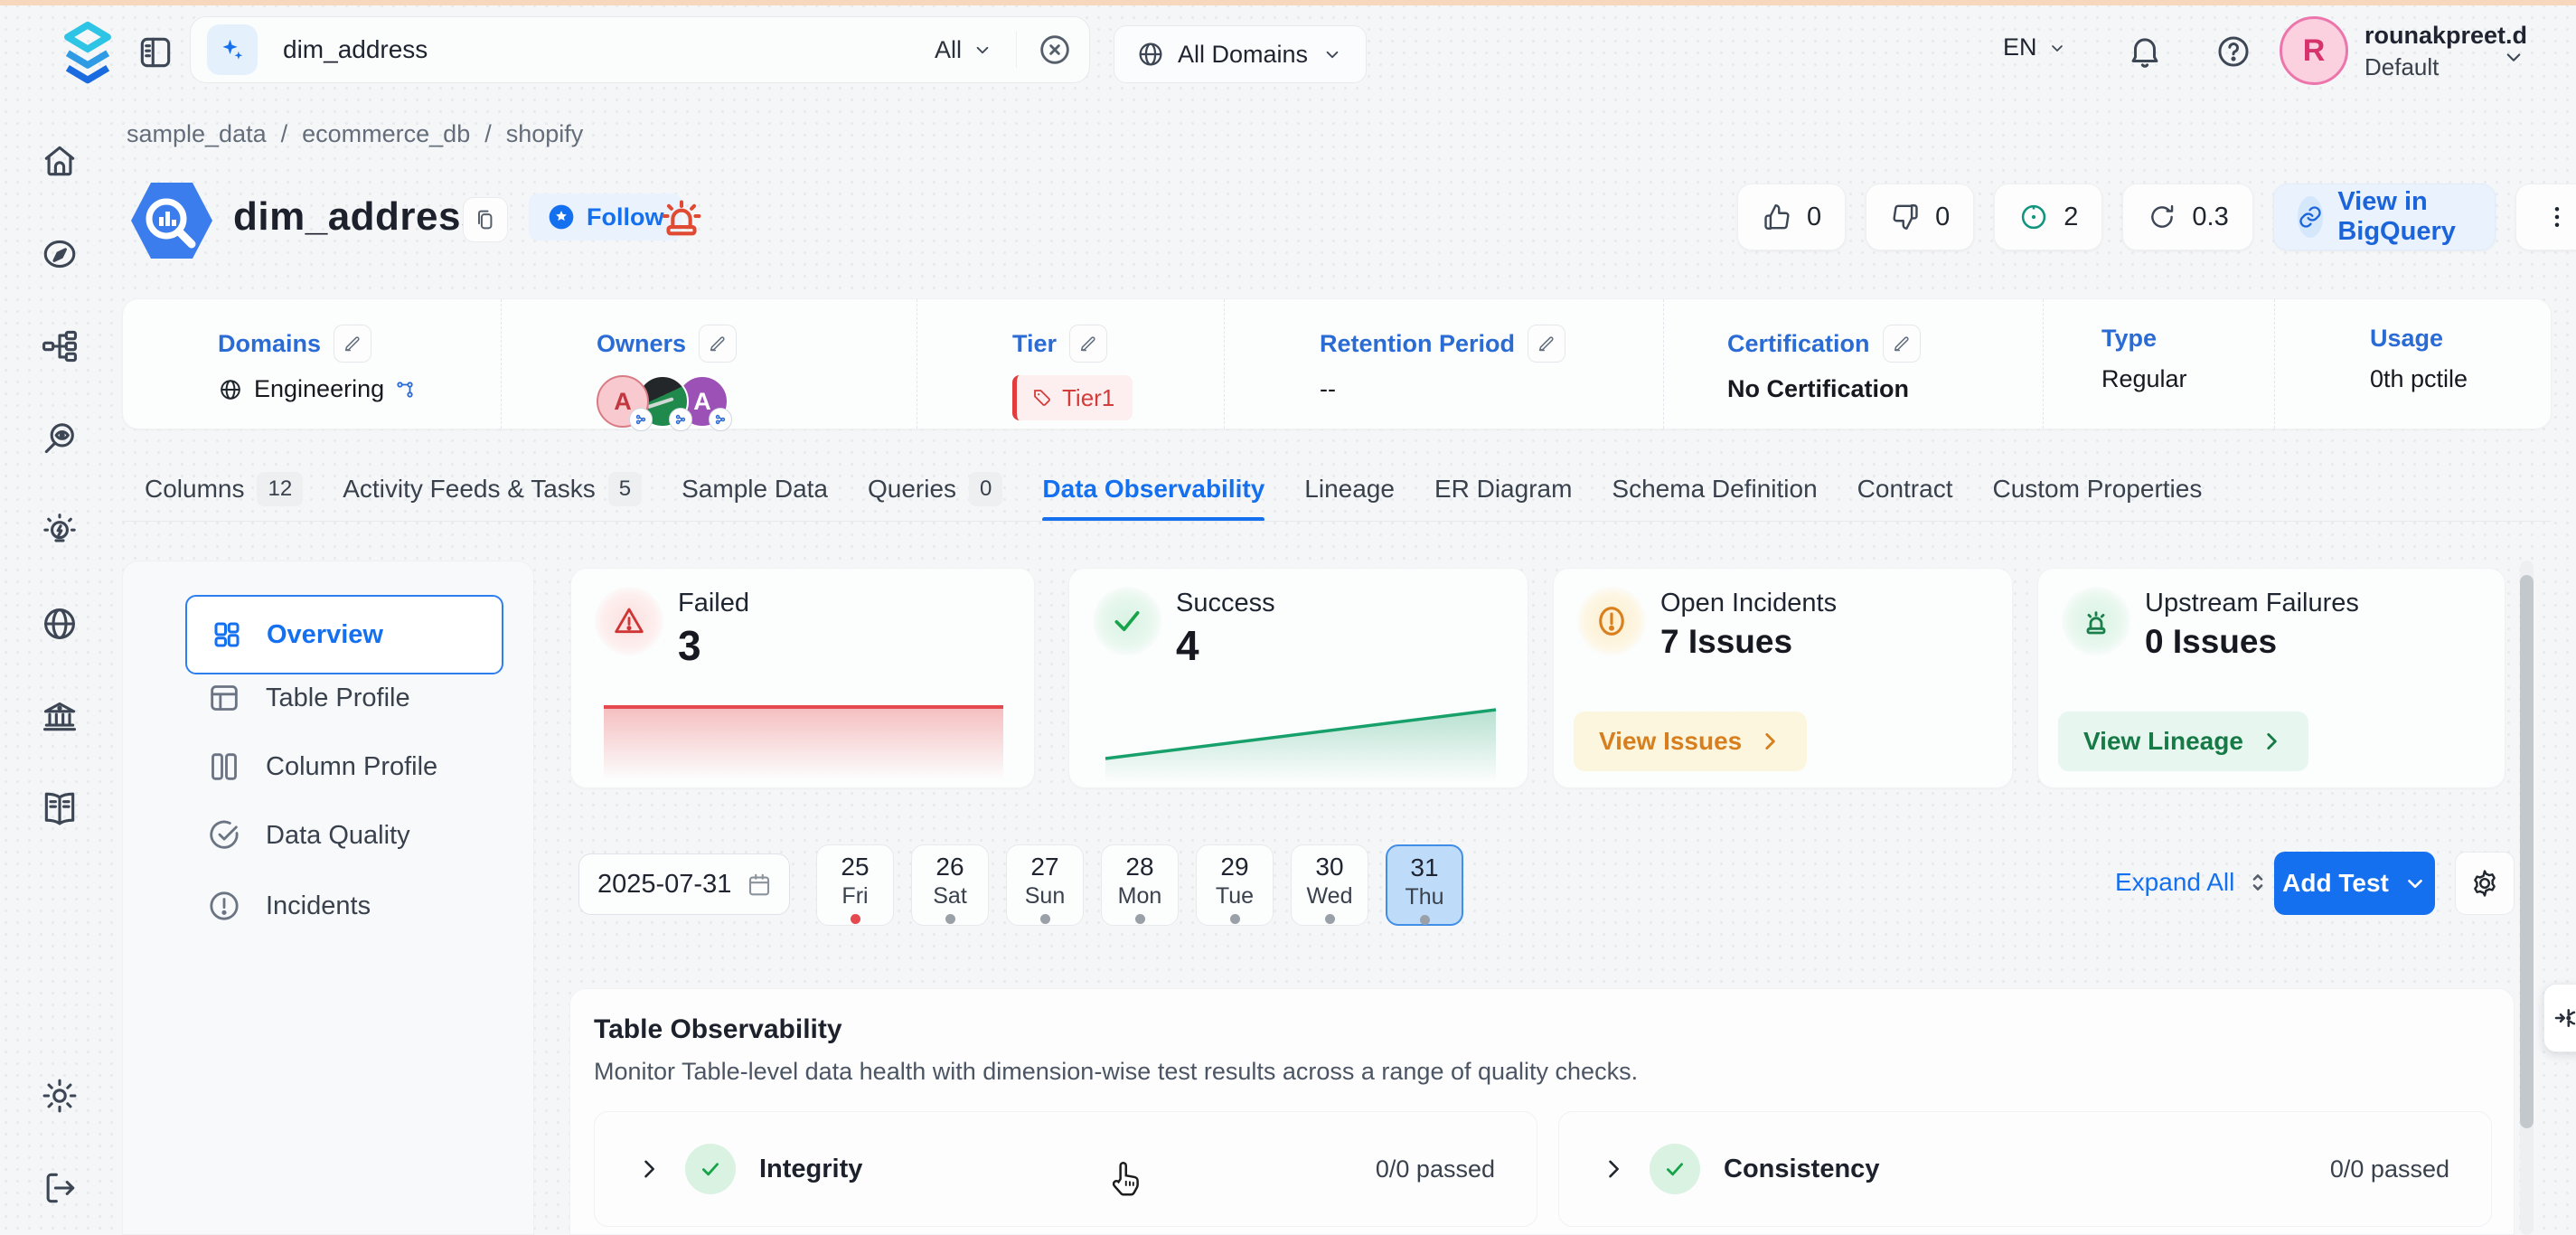 Image resolution: width=2576 pixels, height=1235 pixels. What do you see at coordinates (60, 346) in the screenshot?
I see `sidebar-item-lineage` at bounding box center [60, 346].